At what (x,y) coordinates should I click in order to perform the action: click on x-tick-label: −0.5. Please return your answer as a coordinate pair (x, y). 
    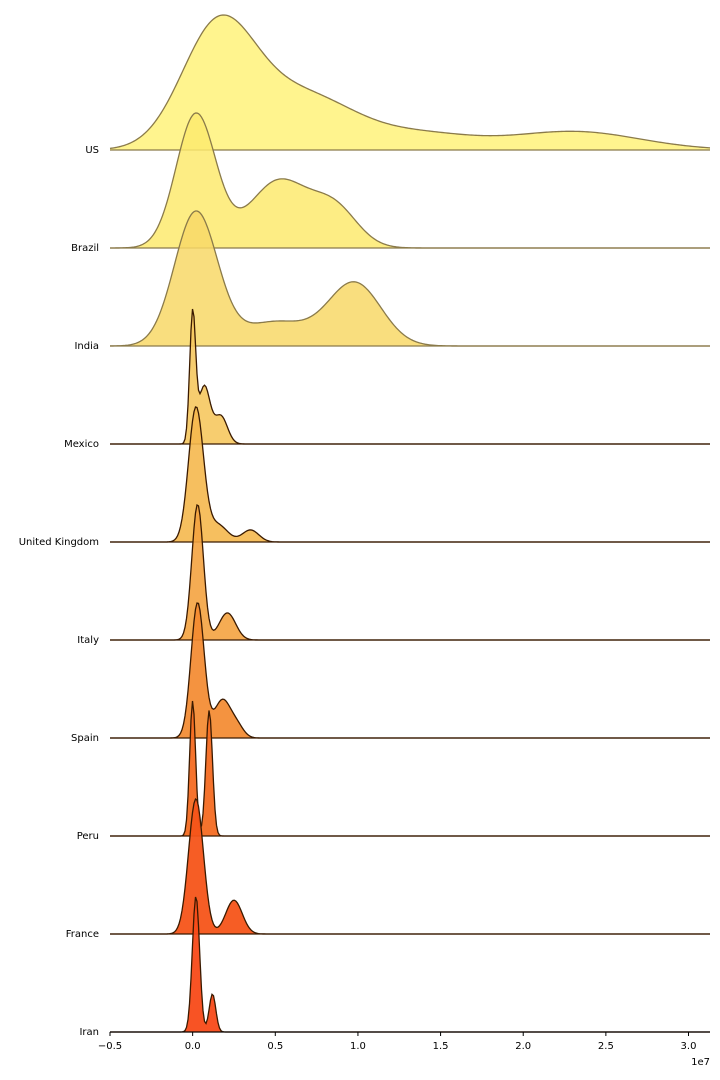
    Looking at the image, I should click on (110, 1046).